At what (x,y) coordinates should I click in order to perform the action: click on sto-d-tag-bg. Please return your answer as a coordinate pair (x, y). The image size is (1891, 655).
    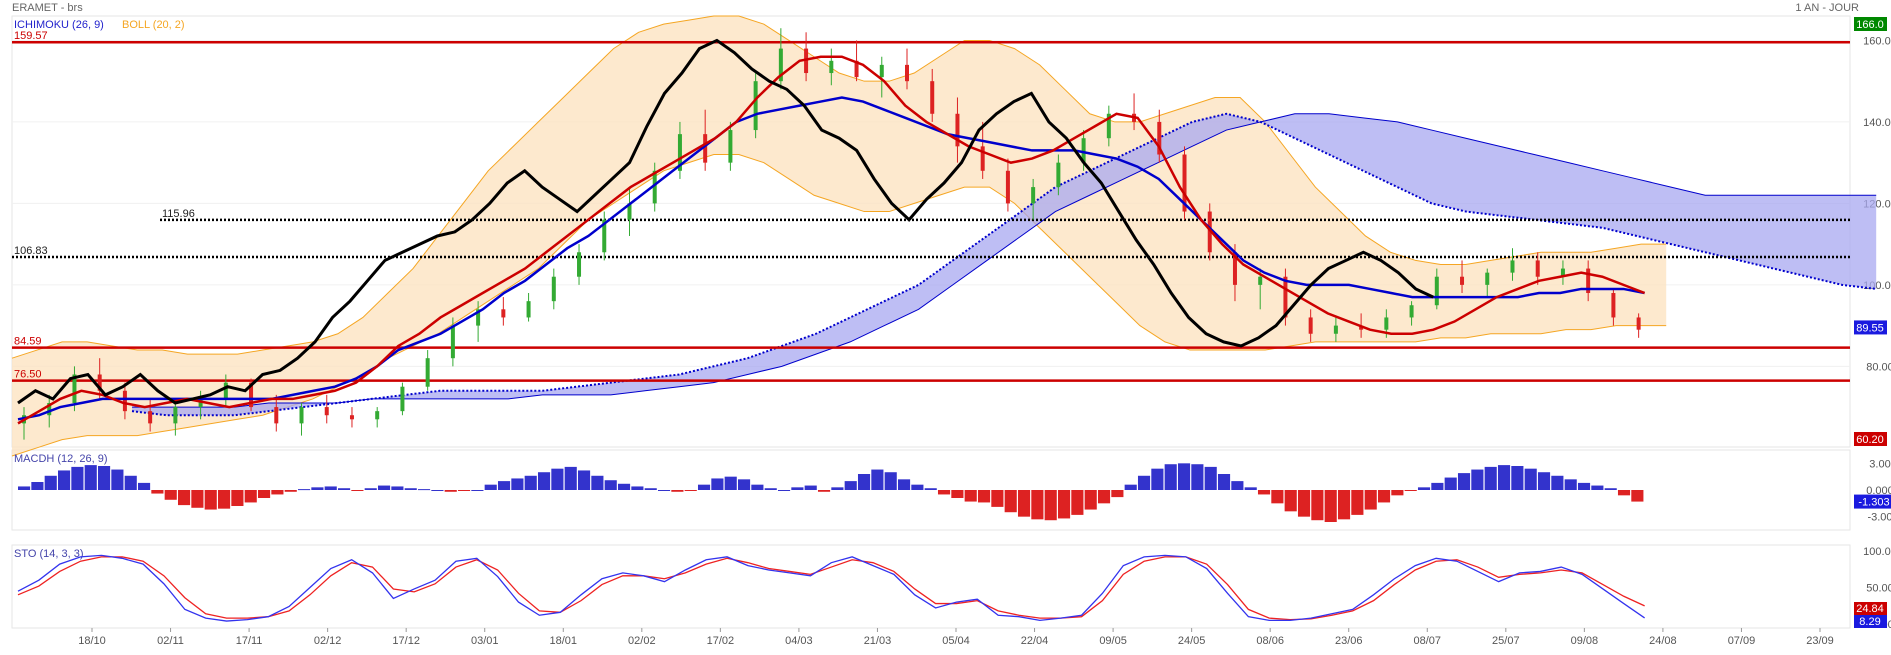
    Looking at the image, I should click on (1870, 608).